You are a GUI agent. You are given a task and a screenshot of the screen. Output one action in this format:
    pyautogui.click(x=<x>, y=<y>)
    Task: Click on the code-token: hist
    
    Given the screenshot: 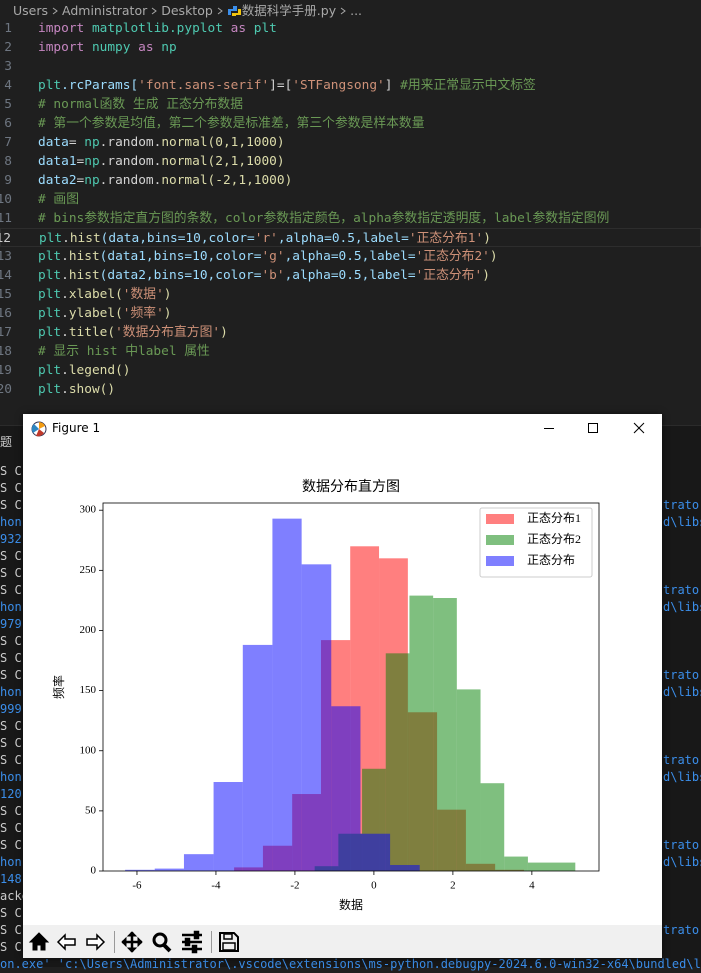 What is the action you would take?
    pyautogui.click(x=85, y=238)
    